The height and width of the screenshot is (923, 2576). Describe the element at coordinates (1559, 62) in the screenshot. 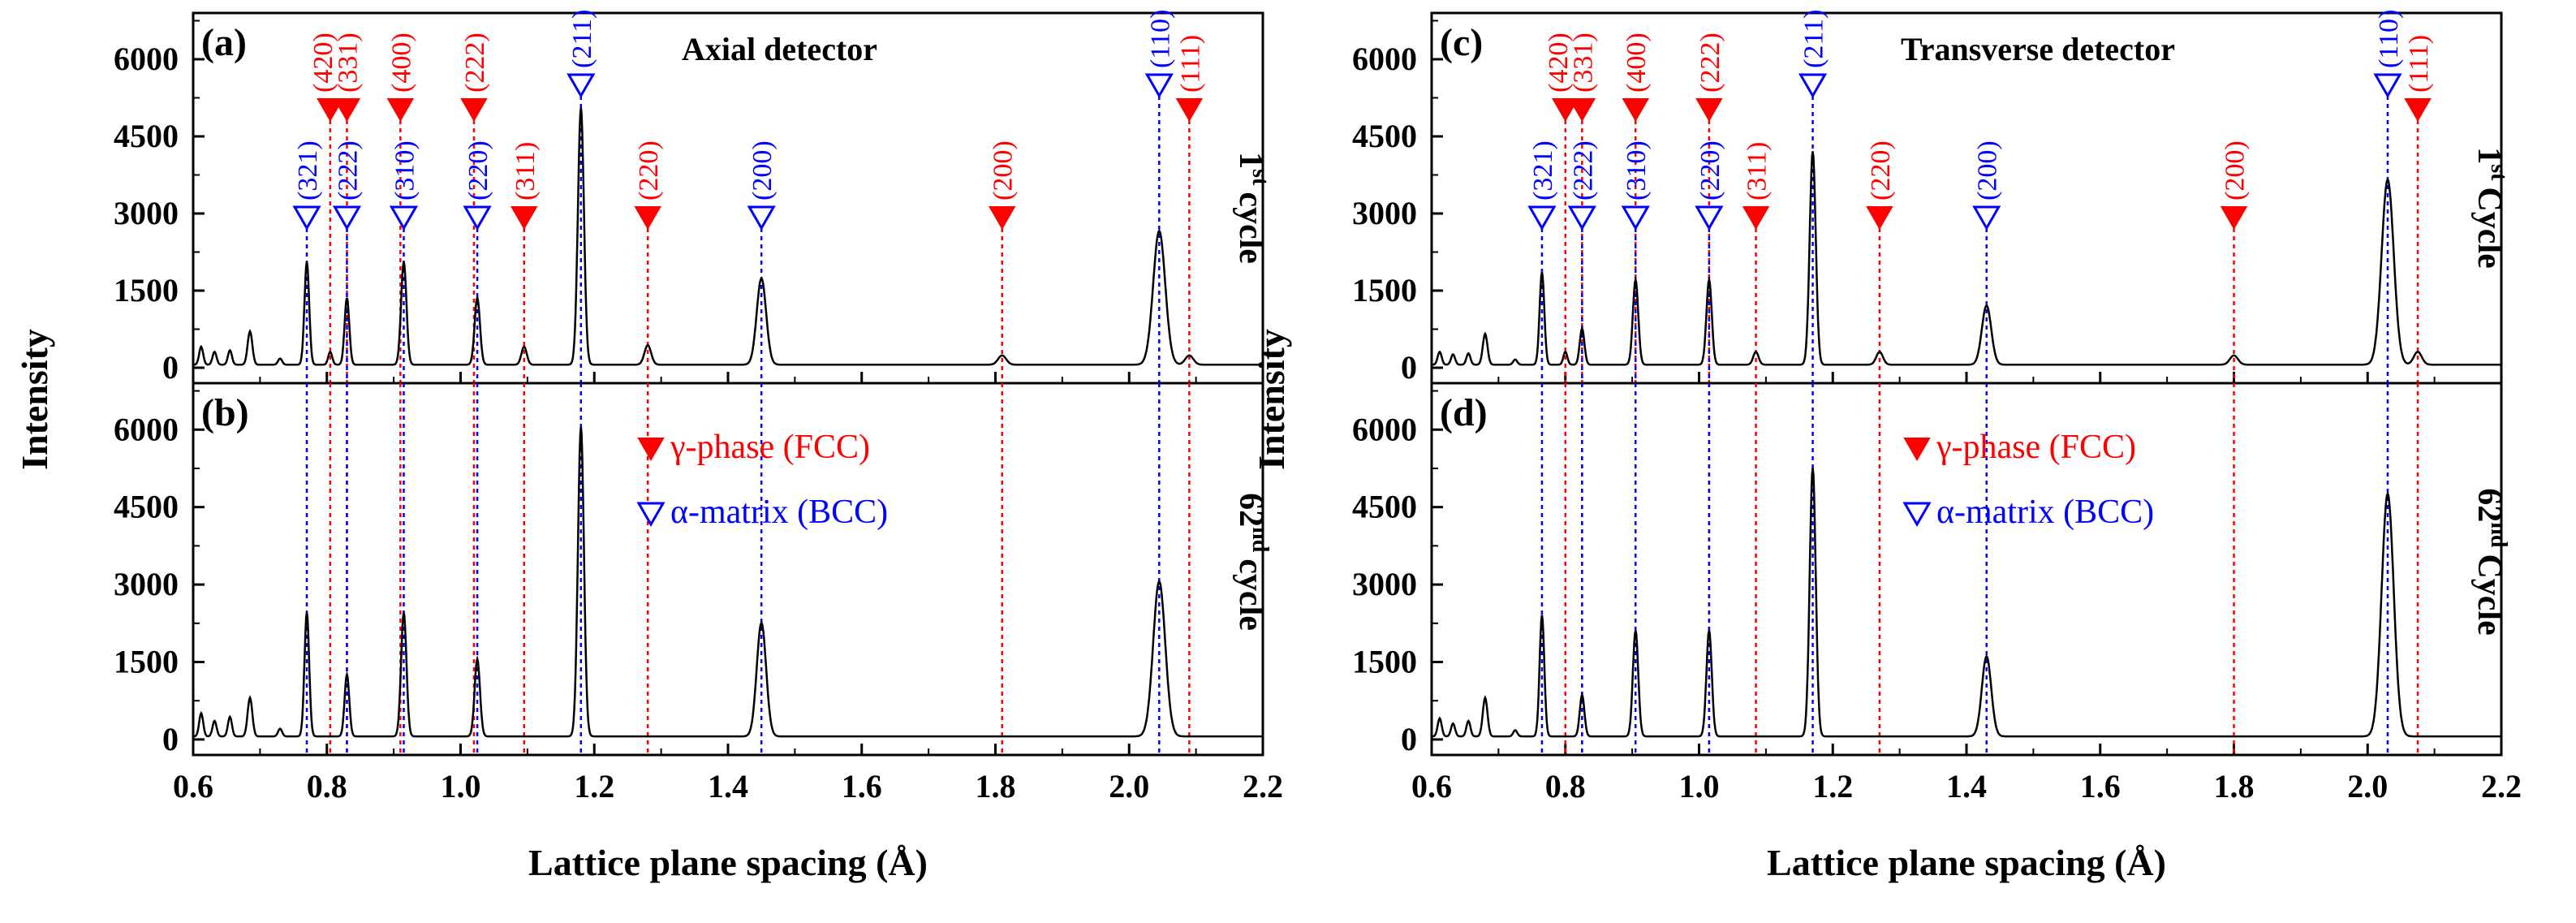

I see `fcc-hkl-label: (420)` at that location.